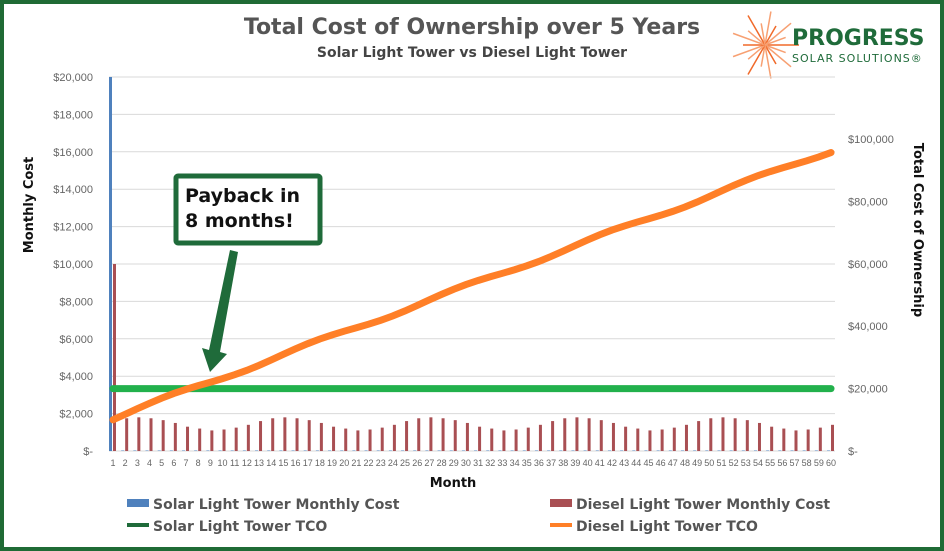 This screenshot has width=944, height=551. I want to click on company-logo: PROGRESS SOLAR SOLUTIONS®, so click(828, 45).